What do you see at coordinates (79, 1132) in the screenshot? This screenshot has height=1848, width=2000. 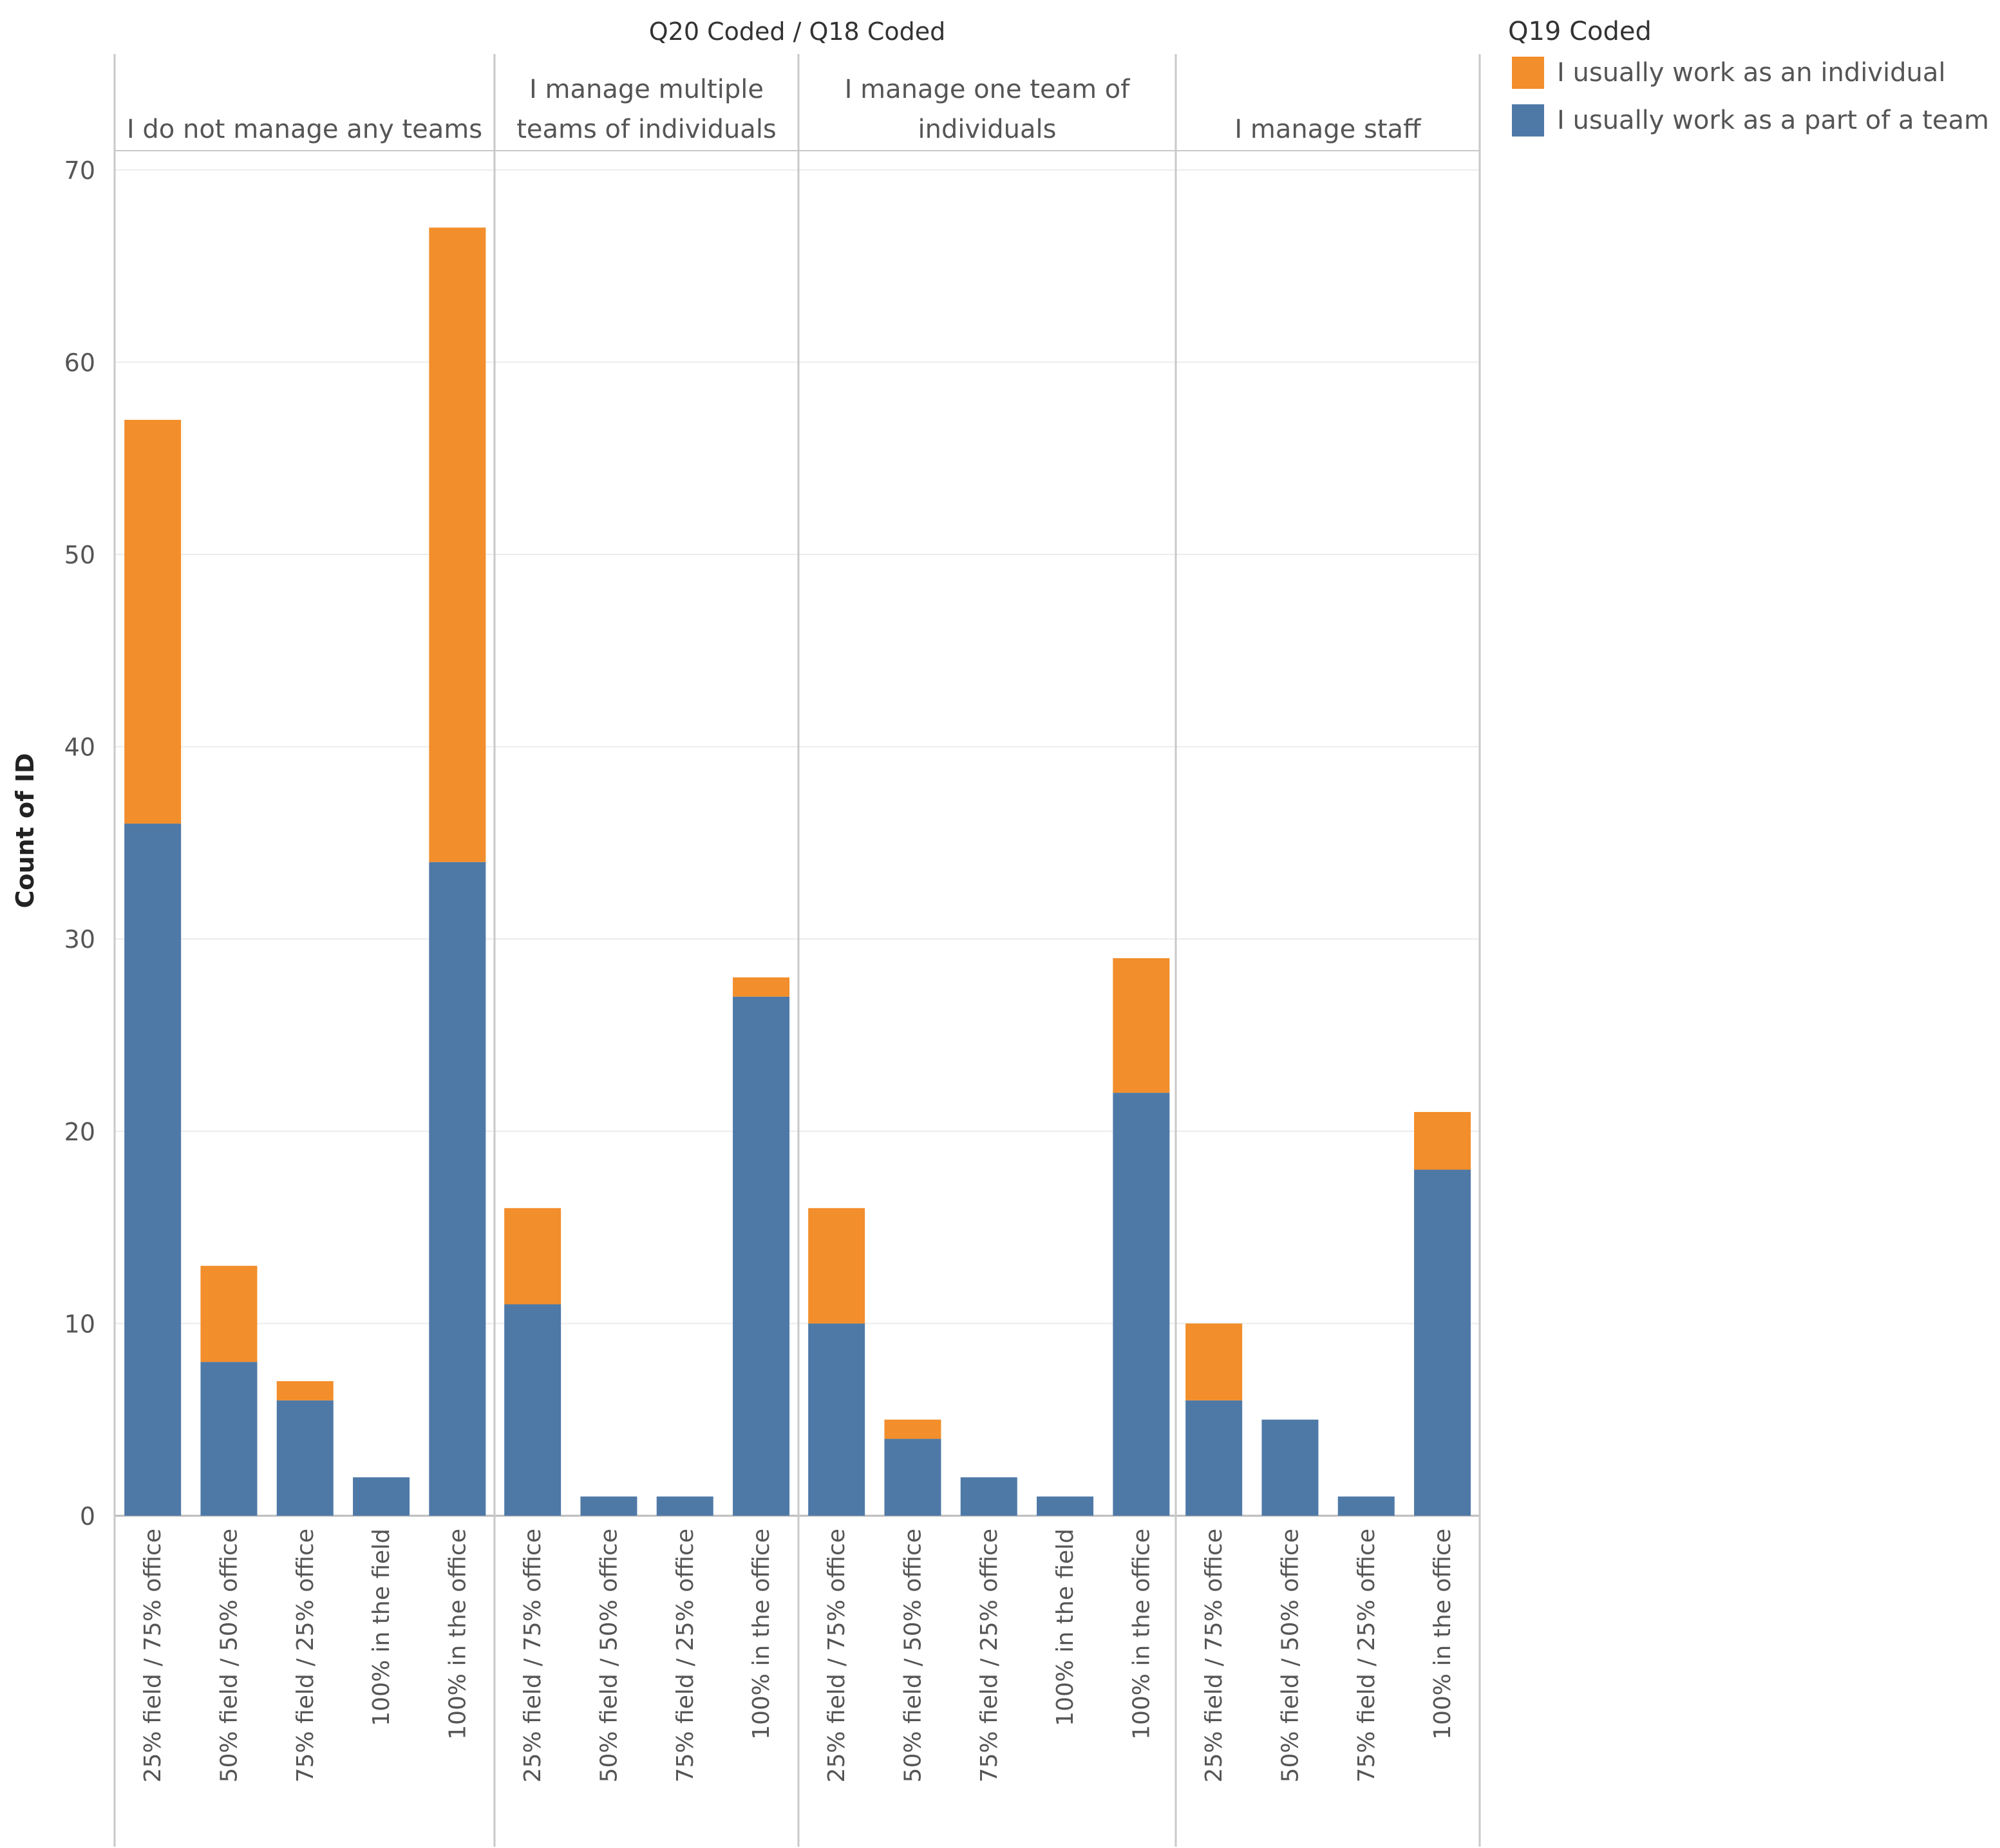 I see `y-tick-label: 20` at bounding box center [79, 1132].